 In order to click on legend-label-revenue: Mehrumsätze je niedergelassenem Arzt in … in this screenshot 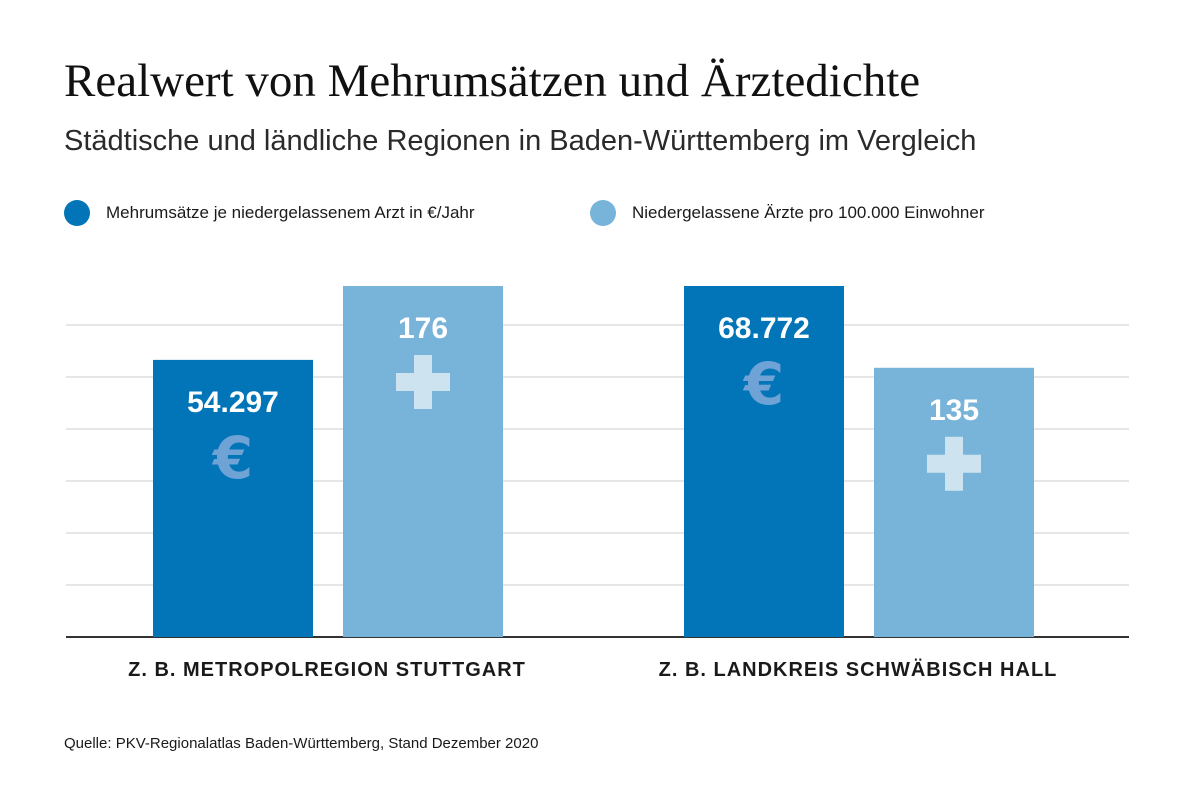, I will do `click(290, 212)`.